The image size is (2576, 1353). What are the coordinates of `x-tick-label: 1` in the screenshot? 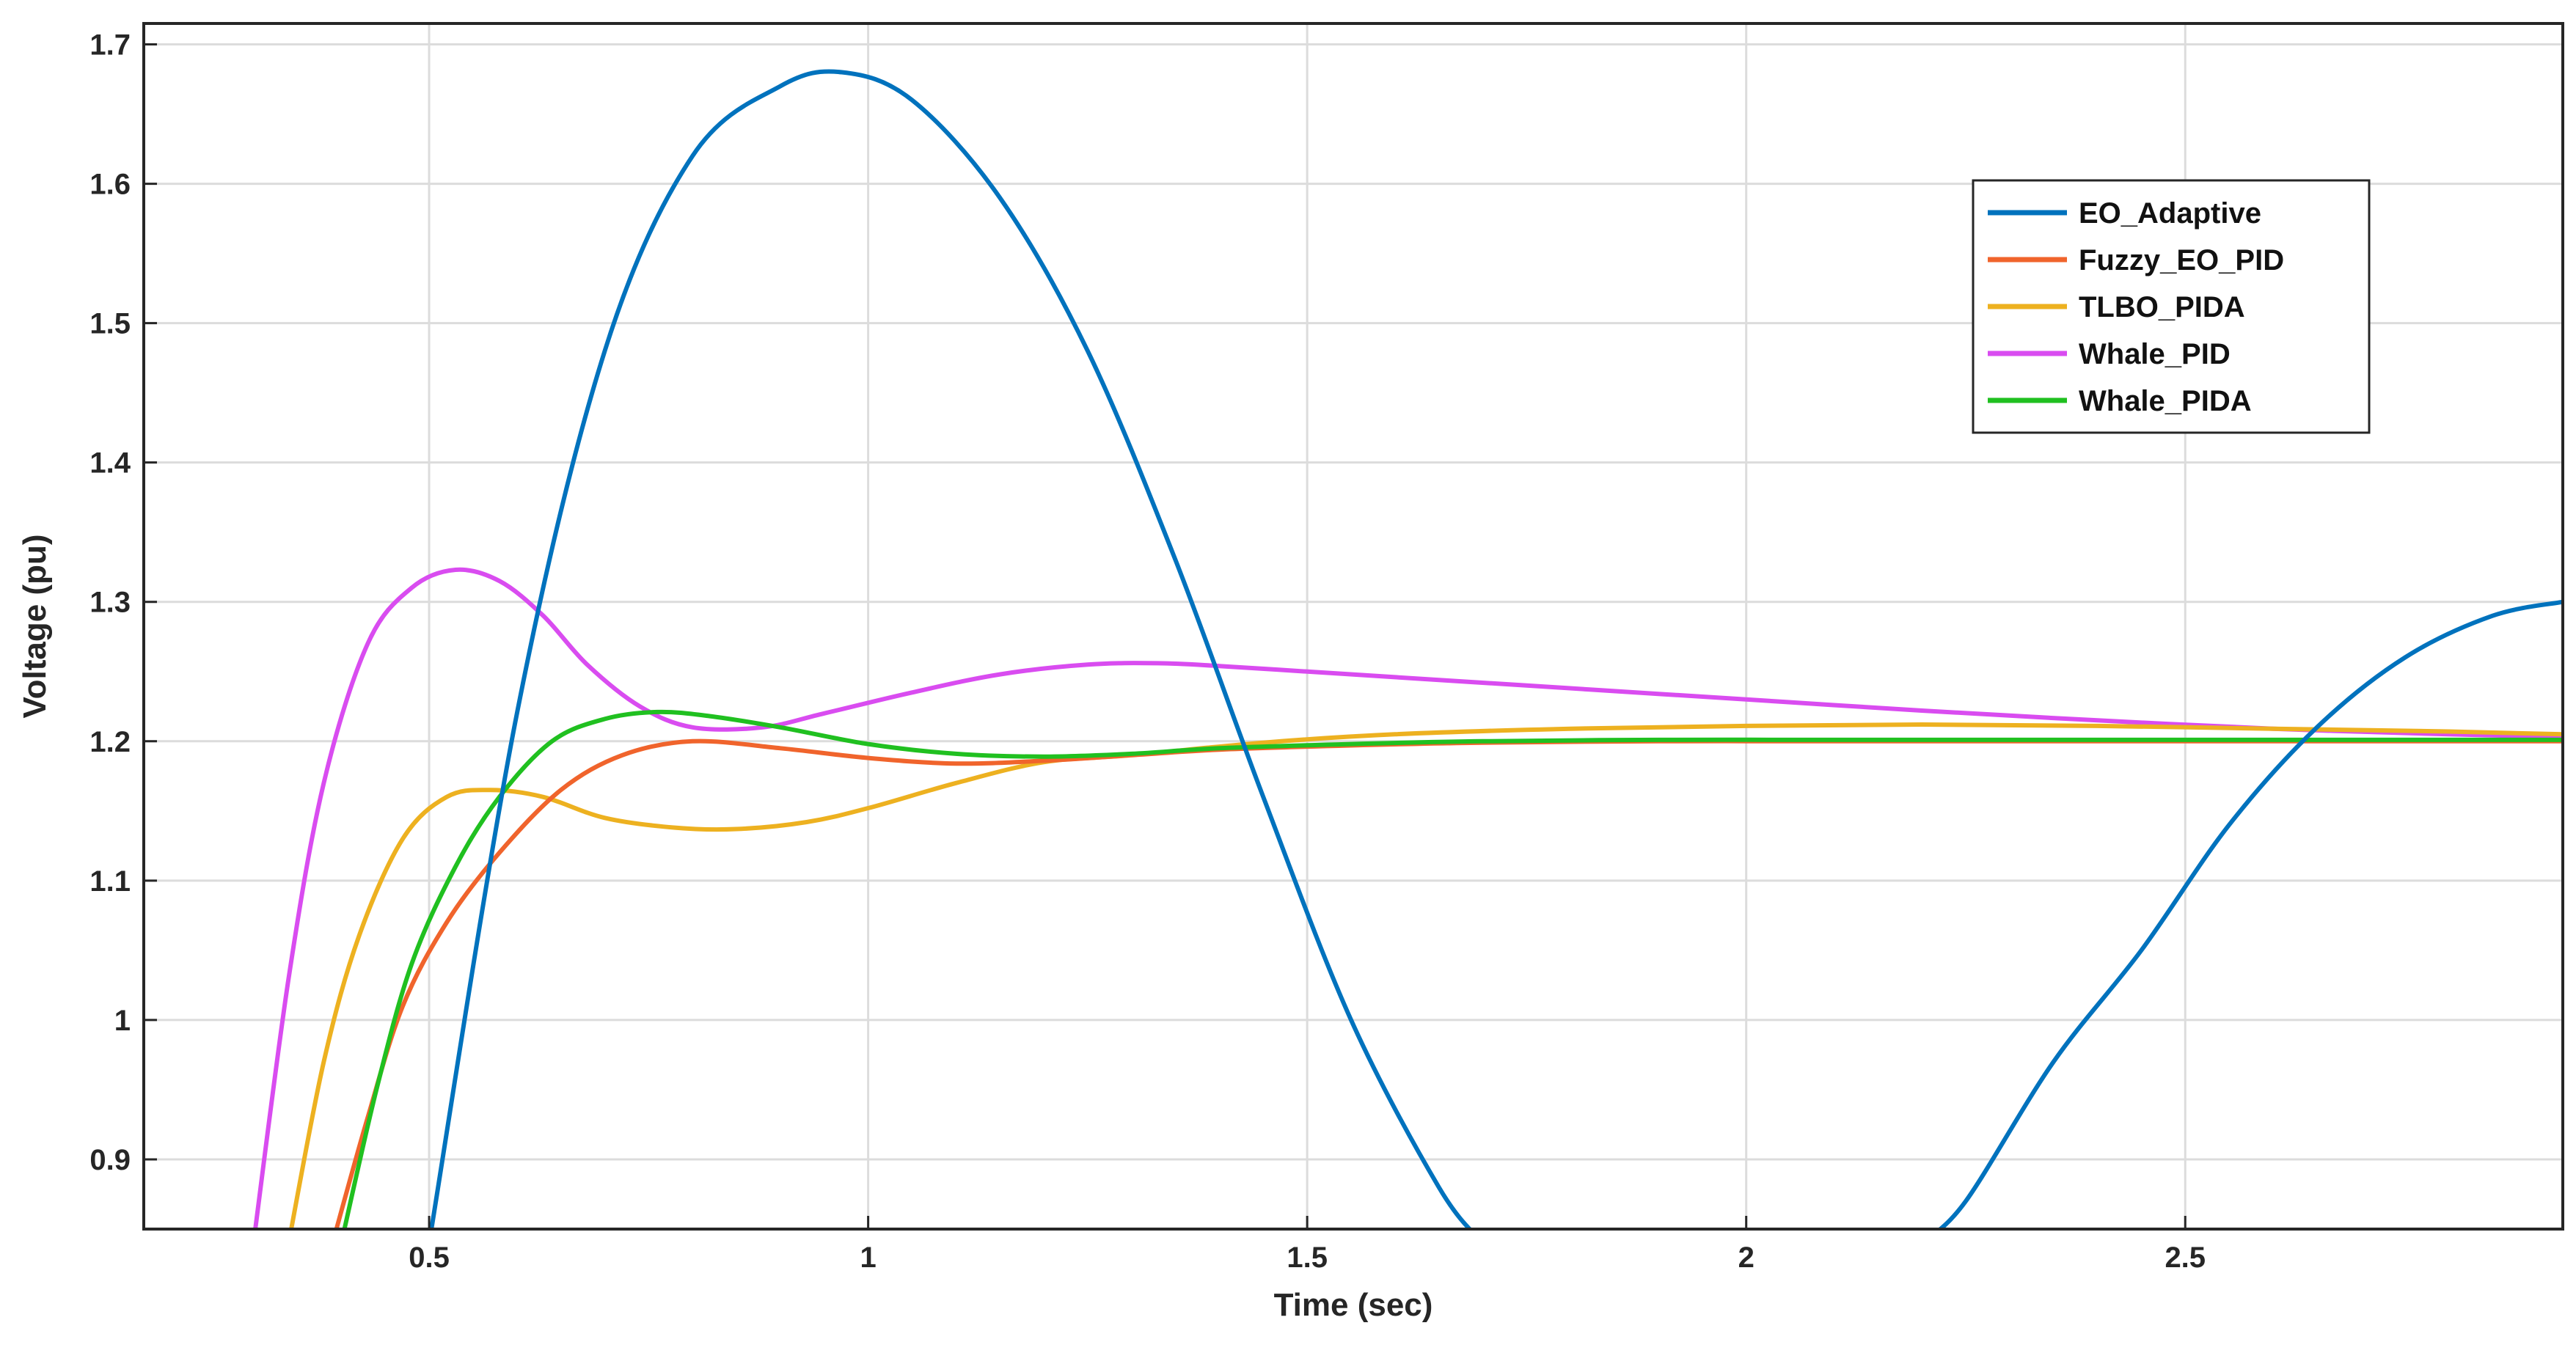 It's located at (868, 1258).